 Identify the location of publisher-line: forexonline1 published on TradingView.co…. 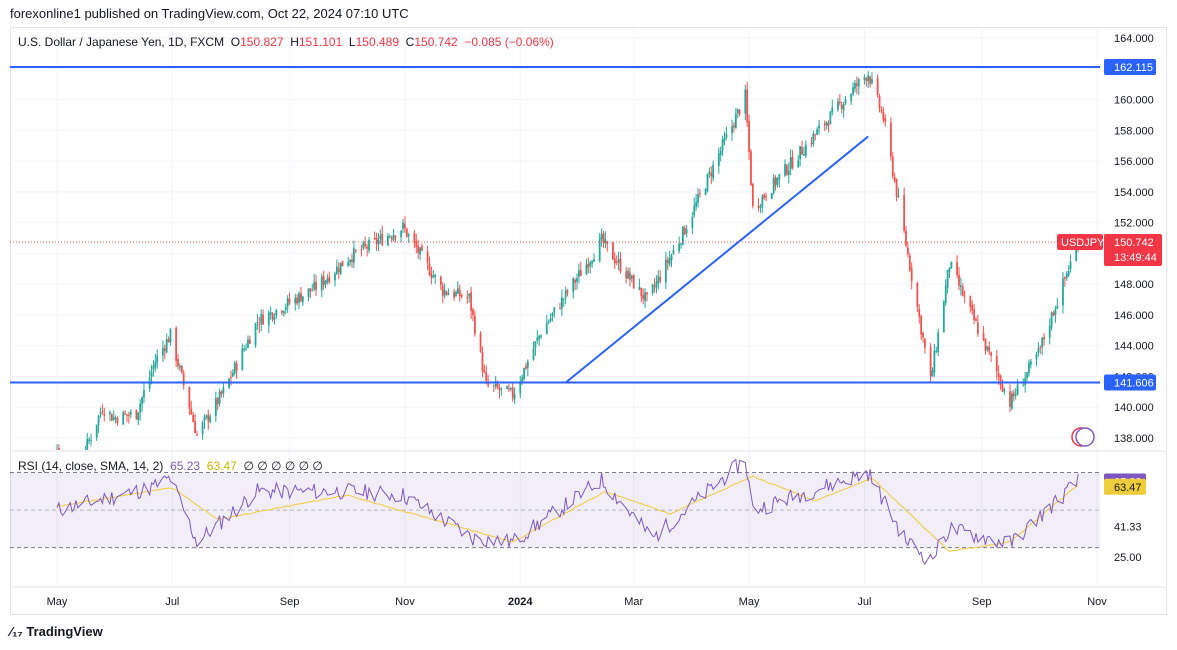
(209, 13).